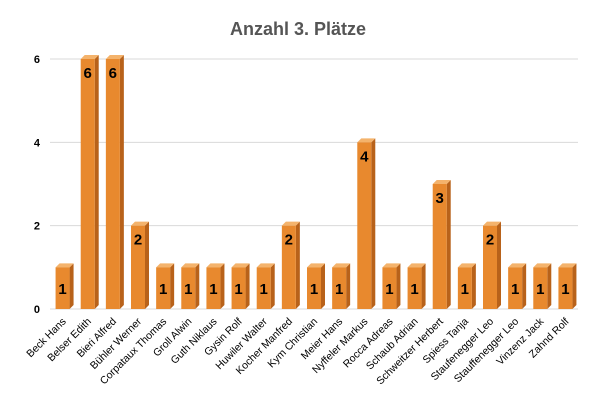 The image size is (597, 416). What do you see at coordinates (37, 143) in the screenshot?
I see `y-tick-label: 4` at bounding box center [37, 143].